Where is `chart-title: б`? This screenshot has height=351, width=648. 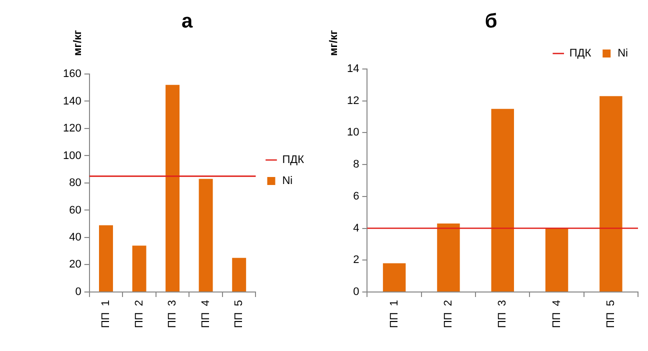
chart-title: б is located at coordinates (491, 21).